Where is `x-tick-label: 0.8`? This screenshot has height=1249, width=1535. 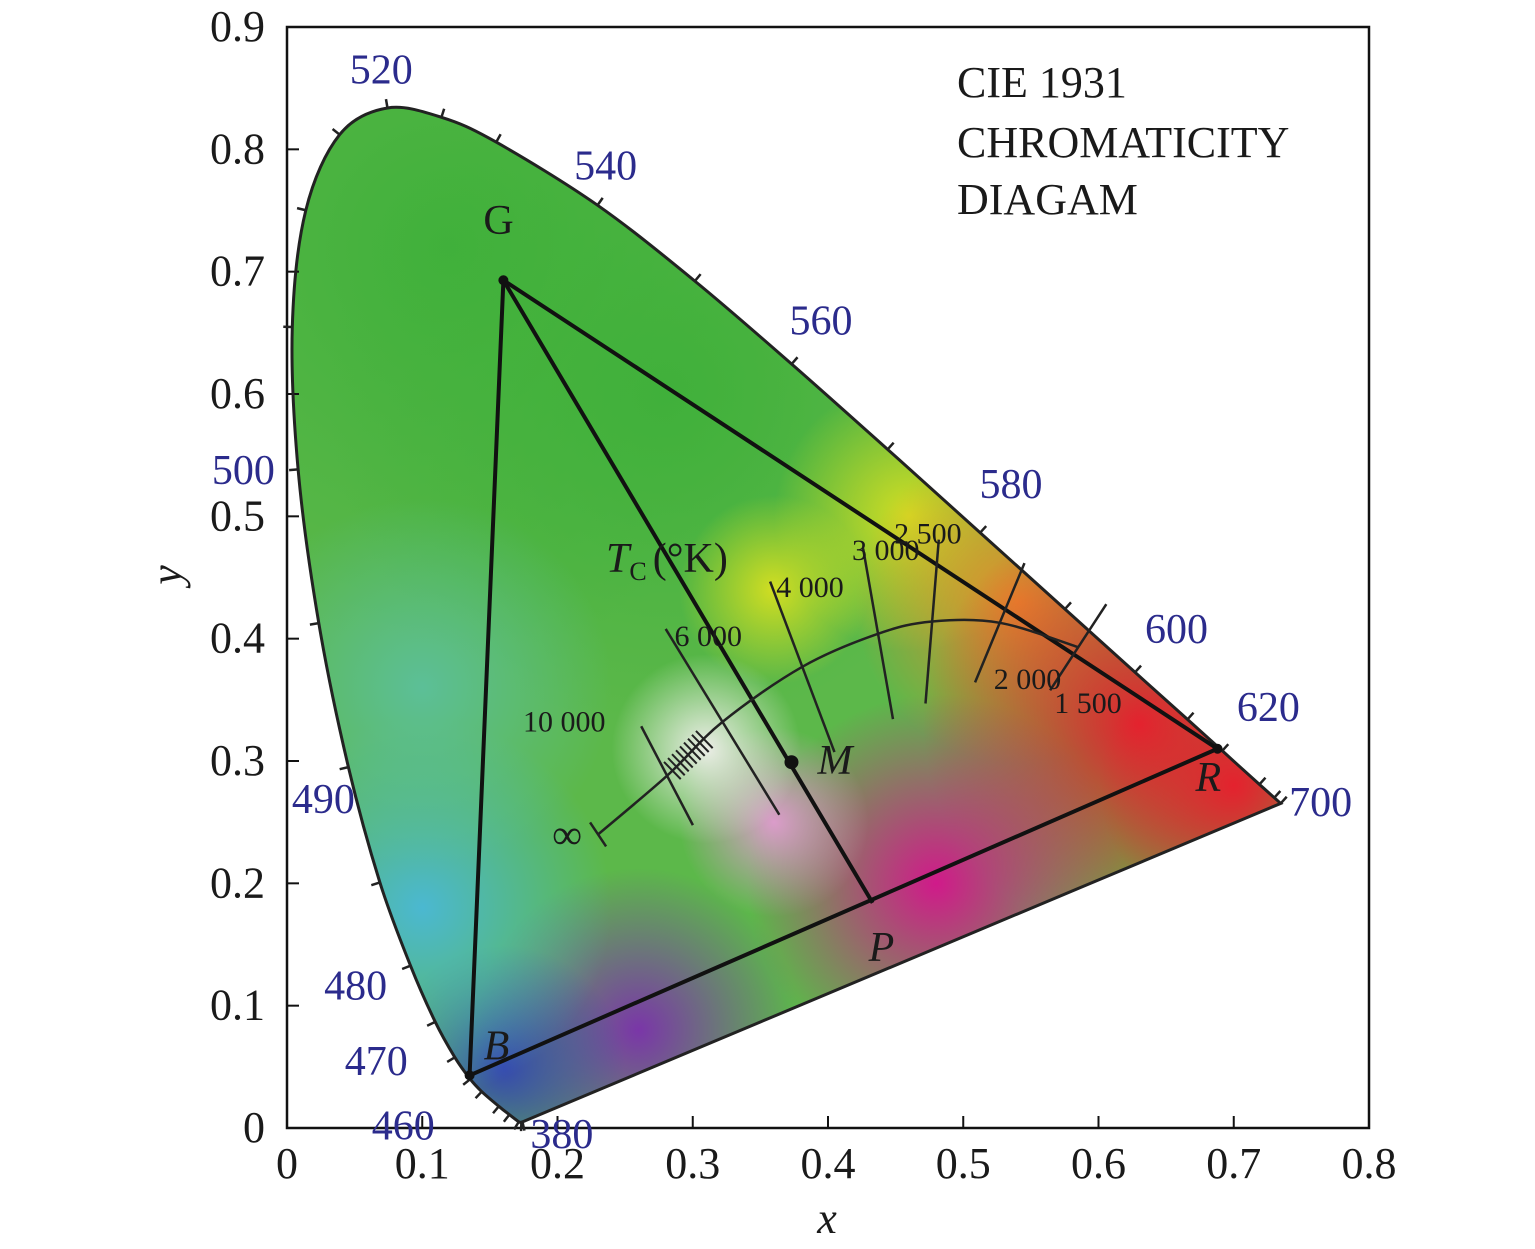 x-tick-label: 0.8 is located at coordinates (1369, 1163).